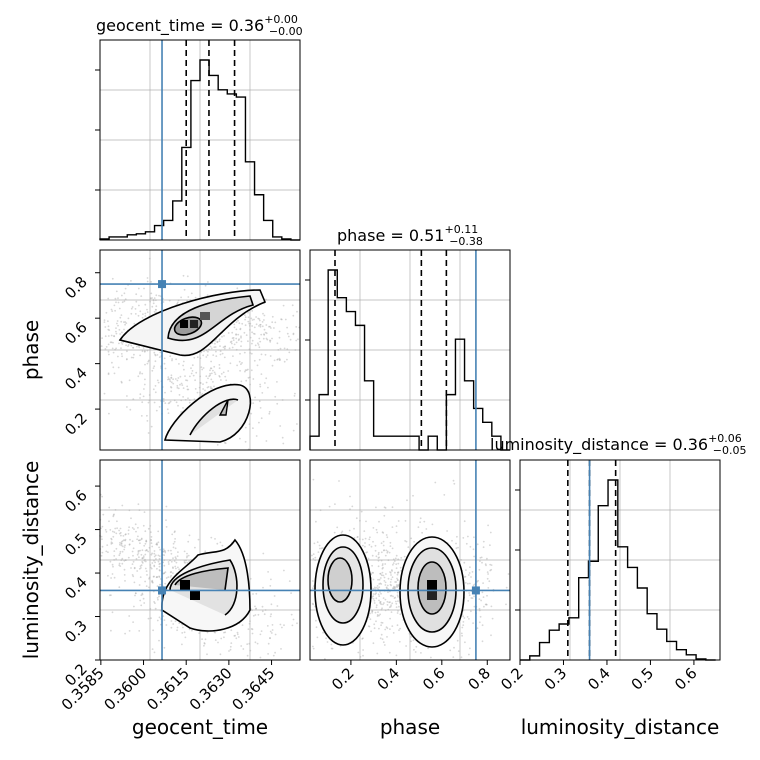 The width and height of the screenshot is (760, 760). Describe the element at coordinates (254, 689) in the screenshot. I see `x-tick-label: 0.3645` at that location.